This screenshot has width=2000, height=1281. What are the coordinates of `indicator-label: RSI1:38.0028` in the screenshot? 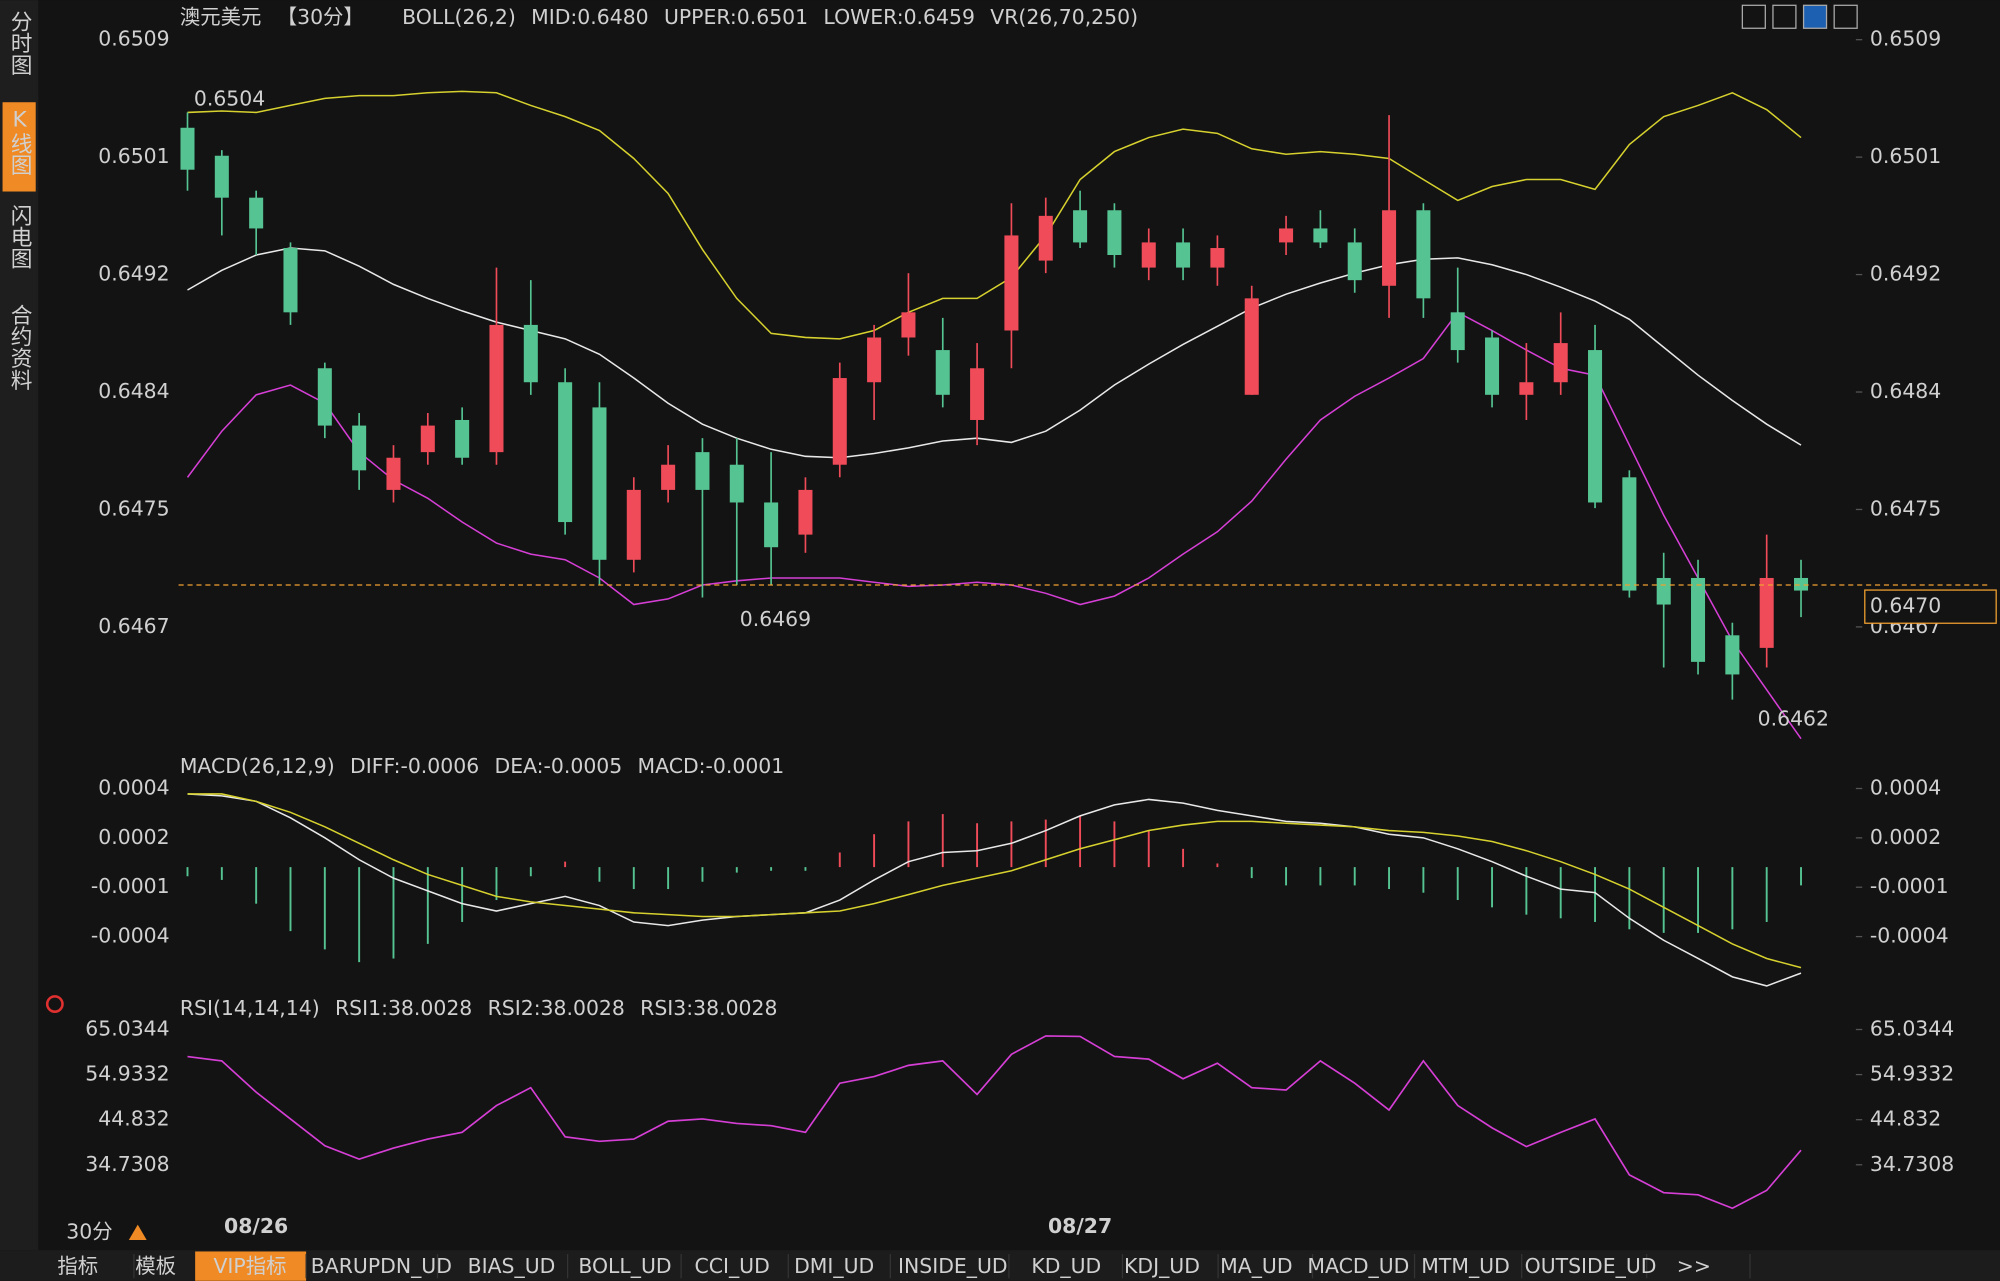 It's located at (403, 1008).